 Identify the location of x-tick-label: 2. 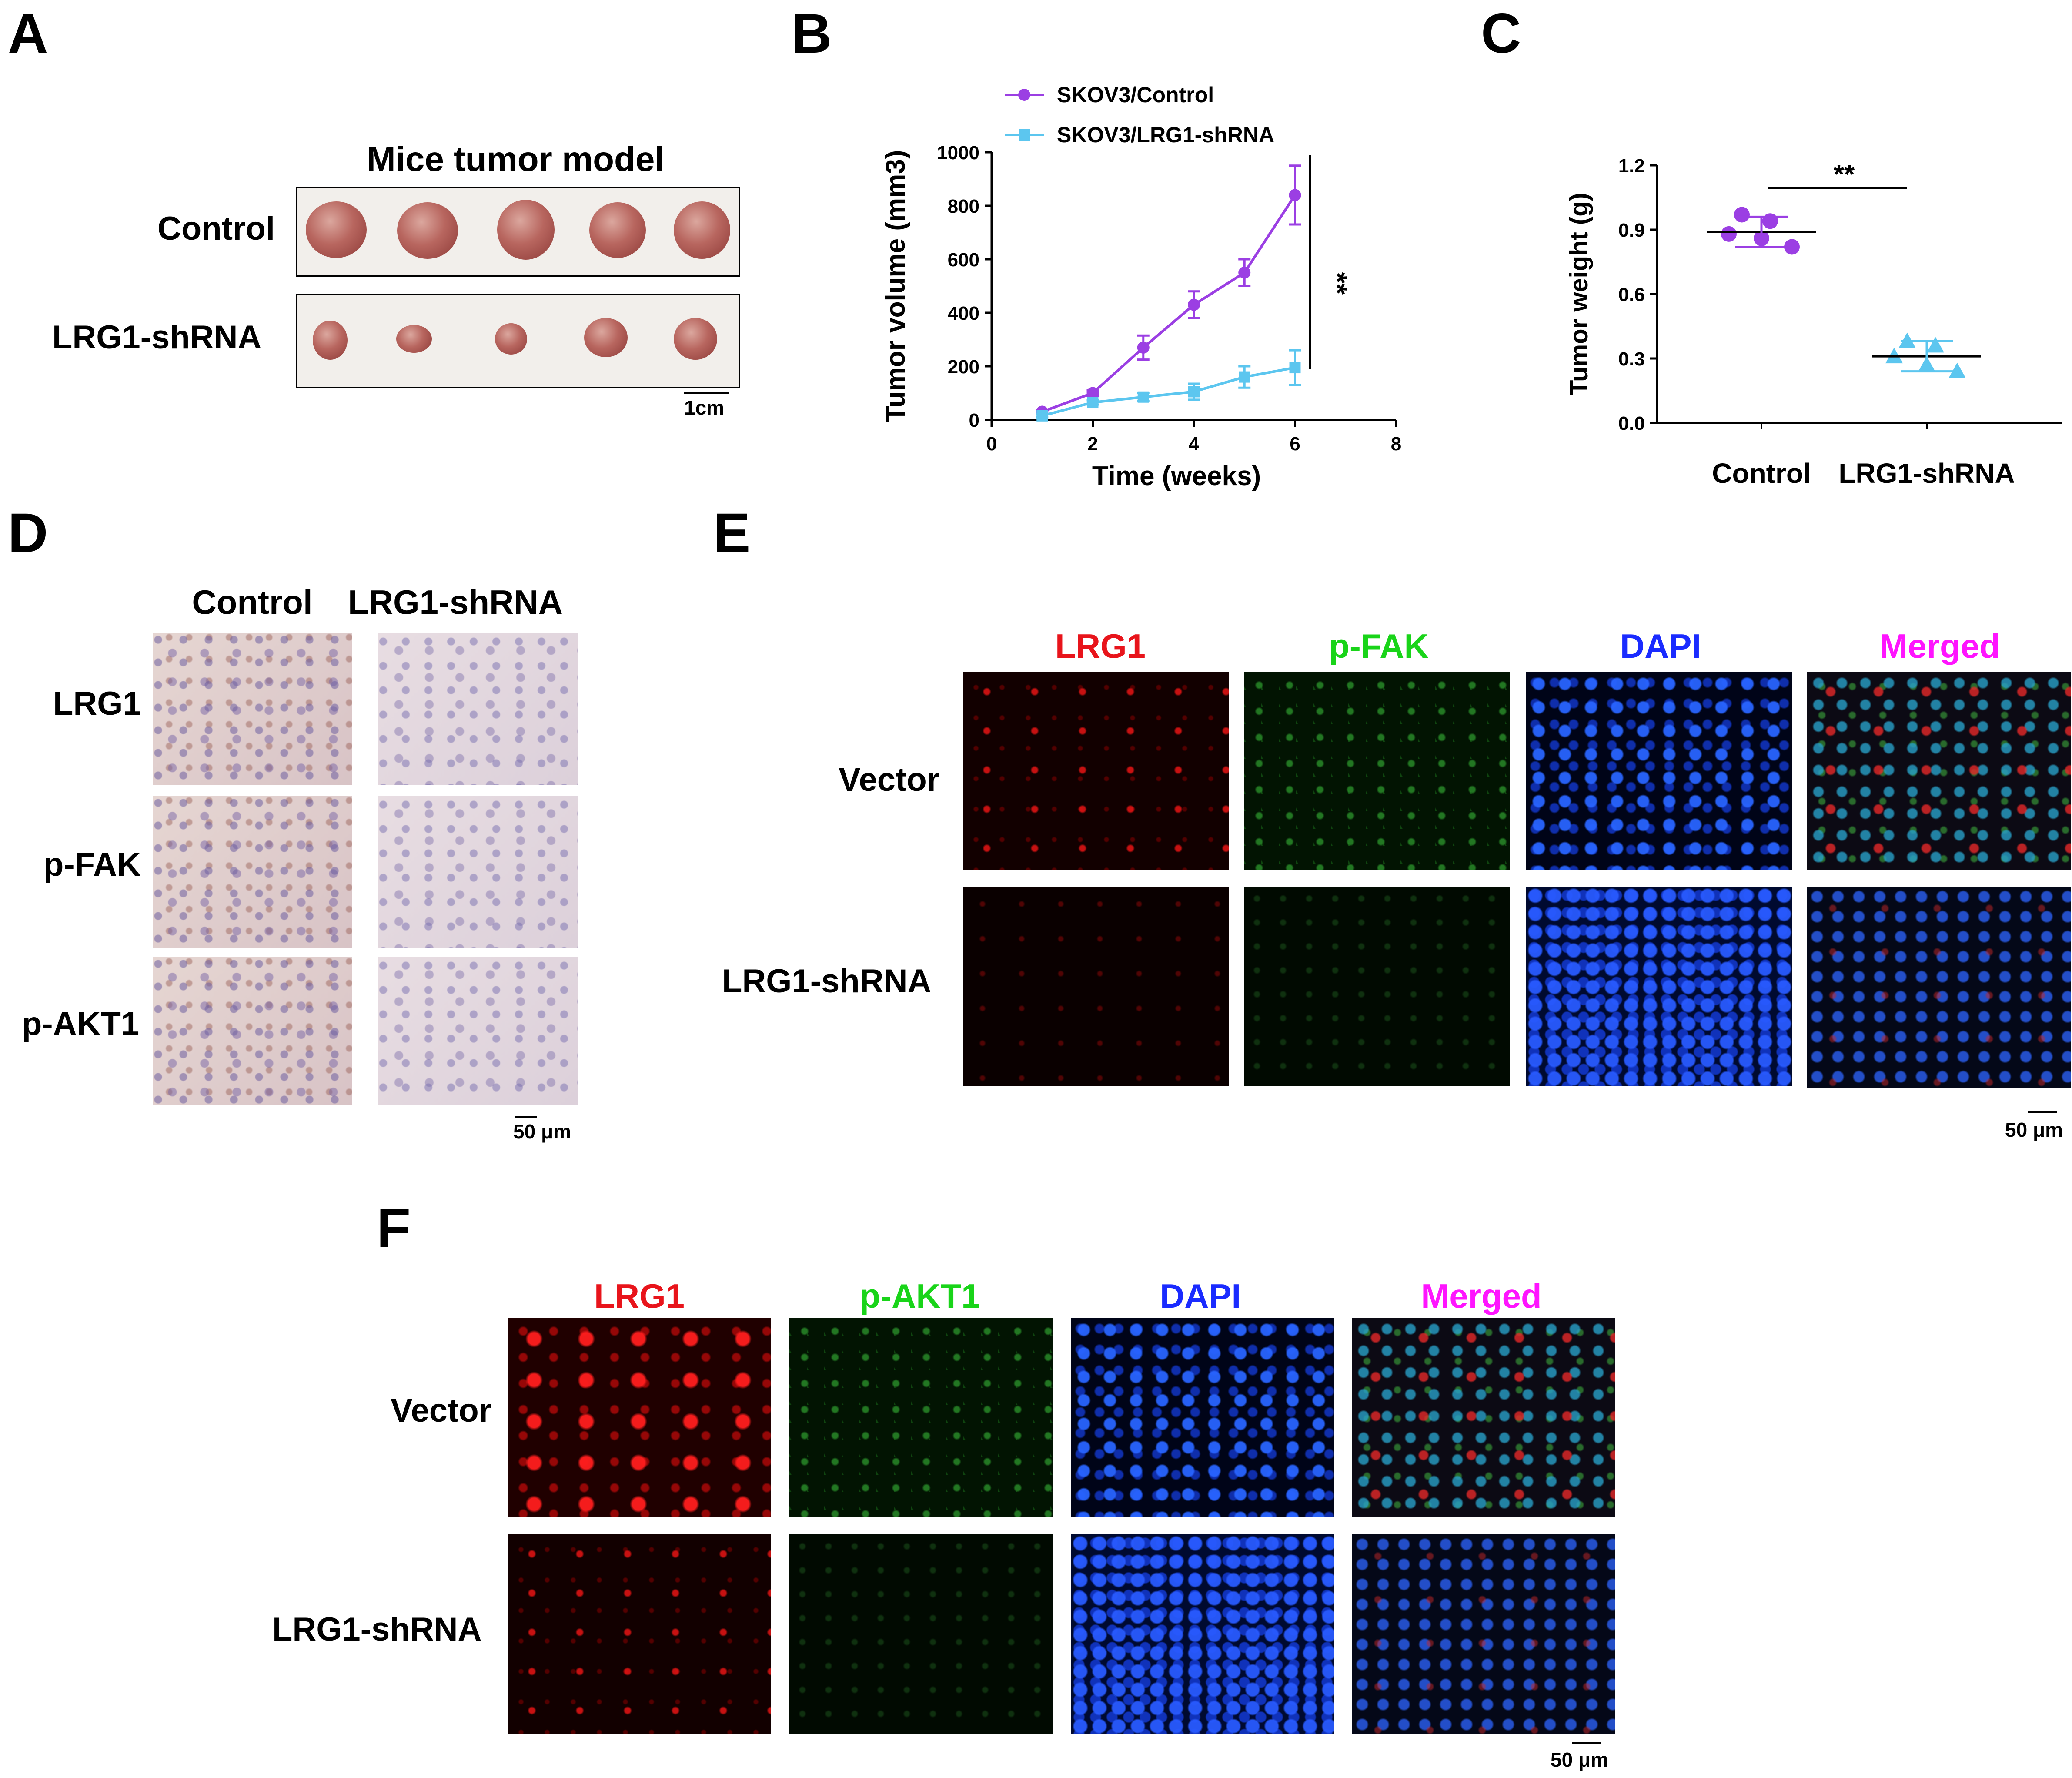
(1092, 444).